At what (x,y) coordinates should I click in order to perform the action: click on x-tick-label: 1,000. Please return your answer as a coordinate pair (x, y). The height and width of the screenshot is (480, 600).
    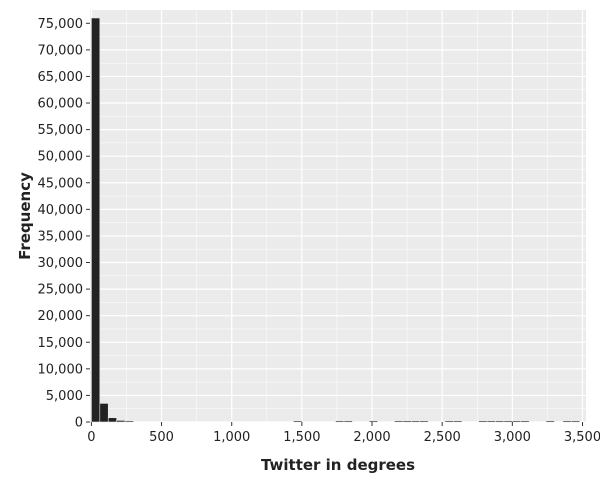
    Looking at the image, I should click on (231, 437).